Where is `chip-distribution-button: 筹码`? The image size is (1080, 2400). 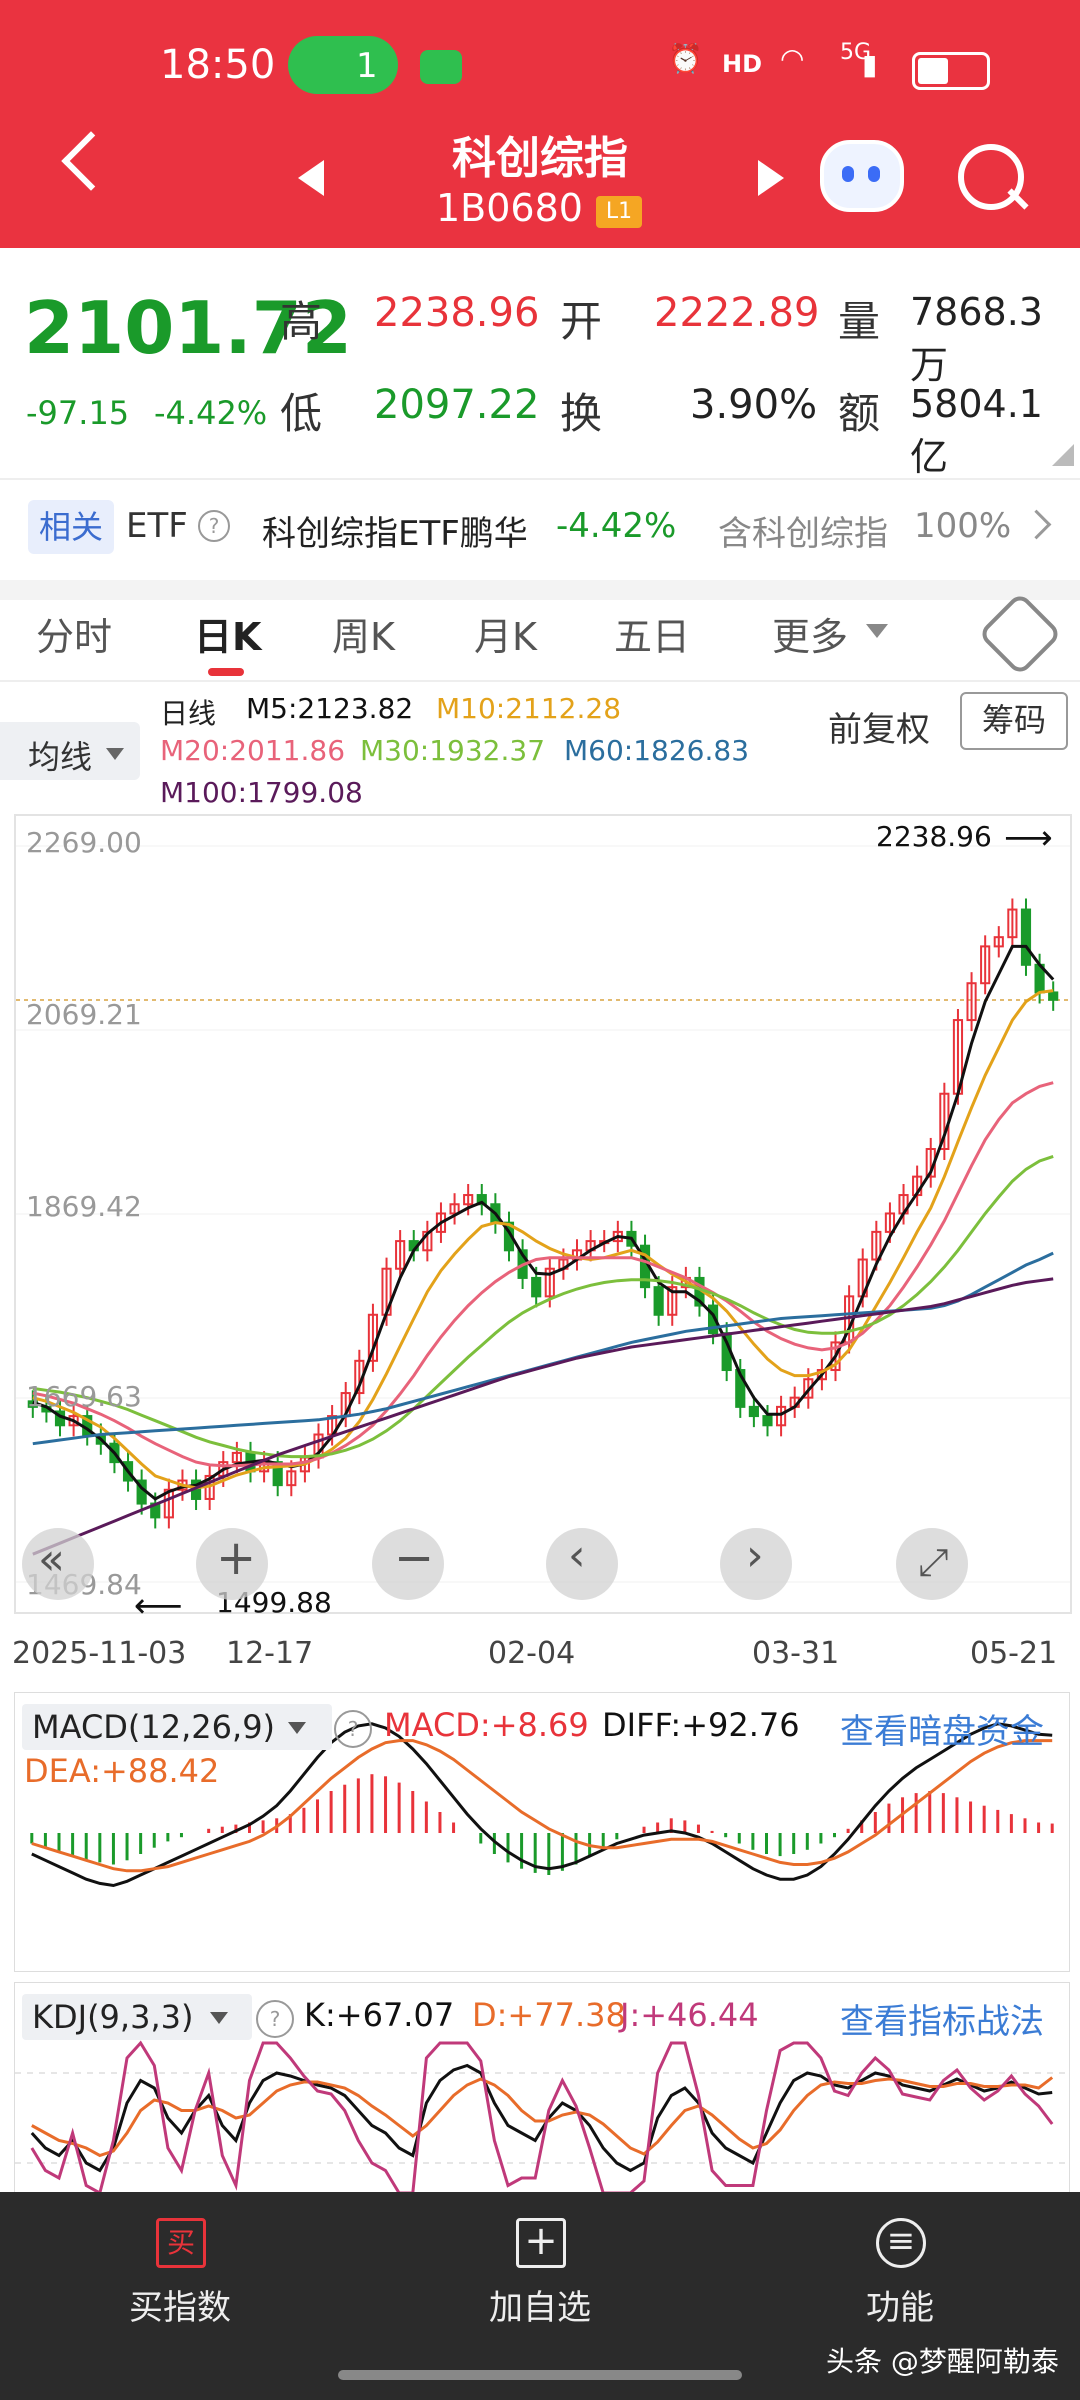
chip-distribution-button: 筹码 is located at coordinates (1014, 721).